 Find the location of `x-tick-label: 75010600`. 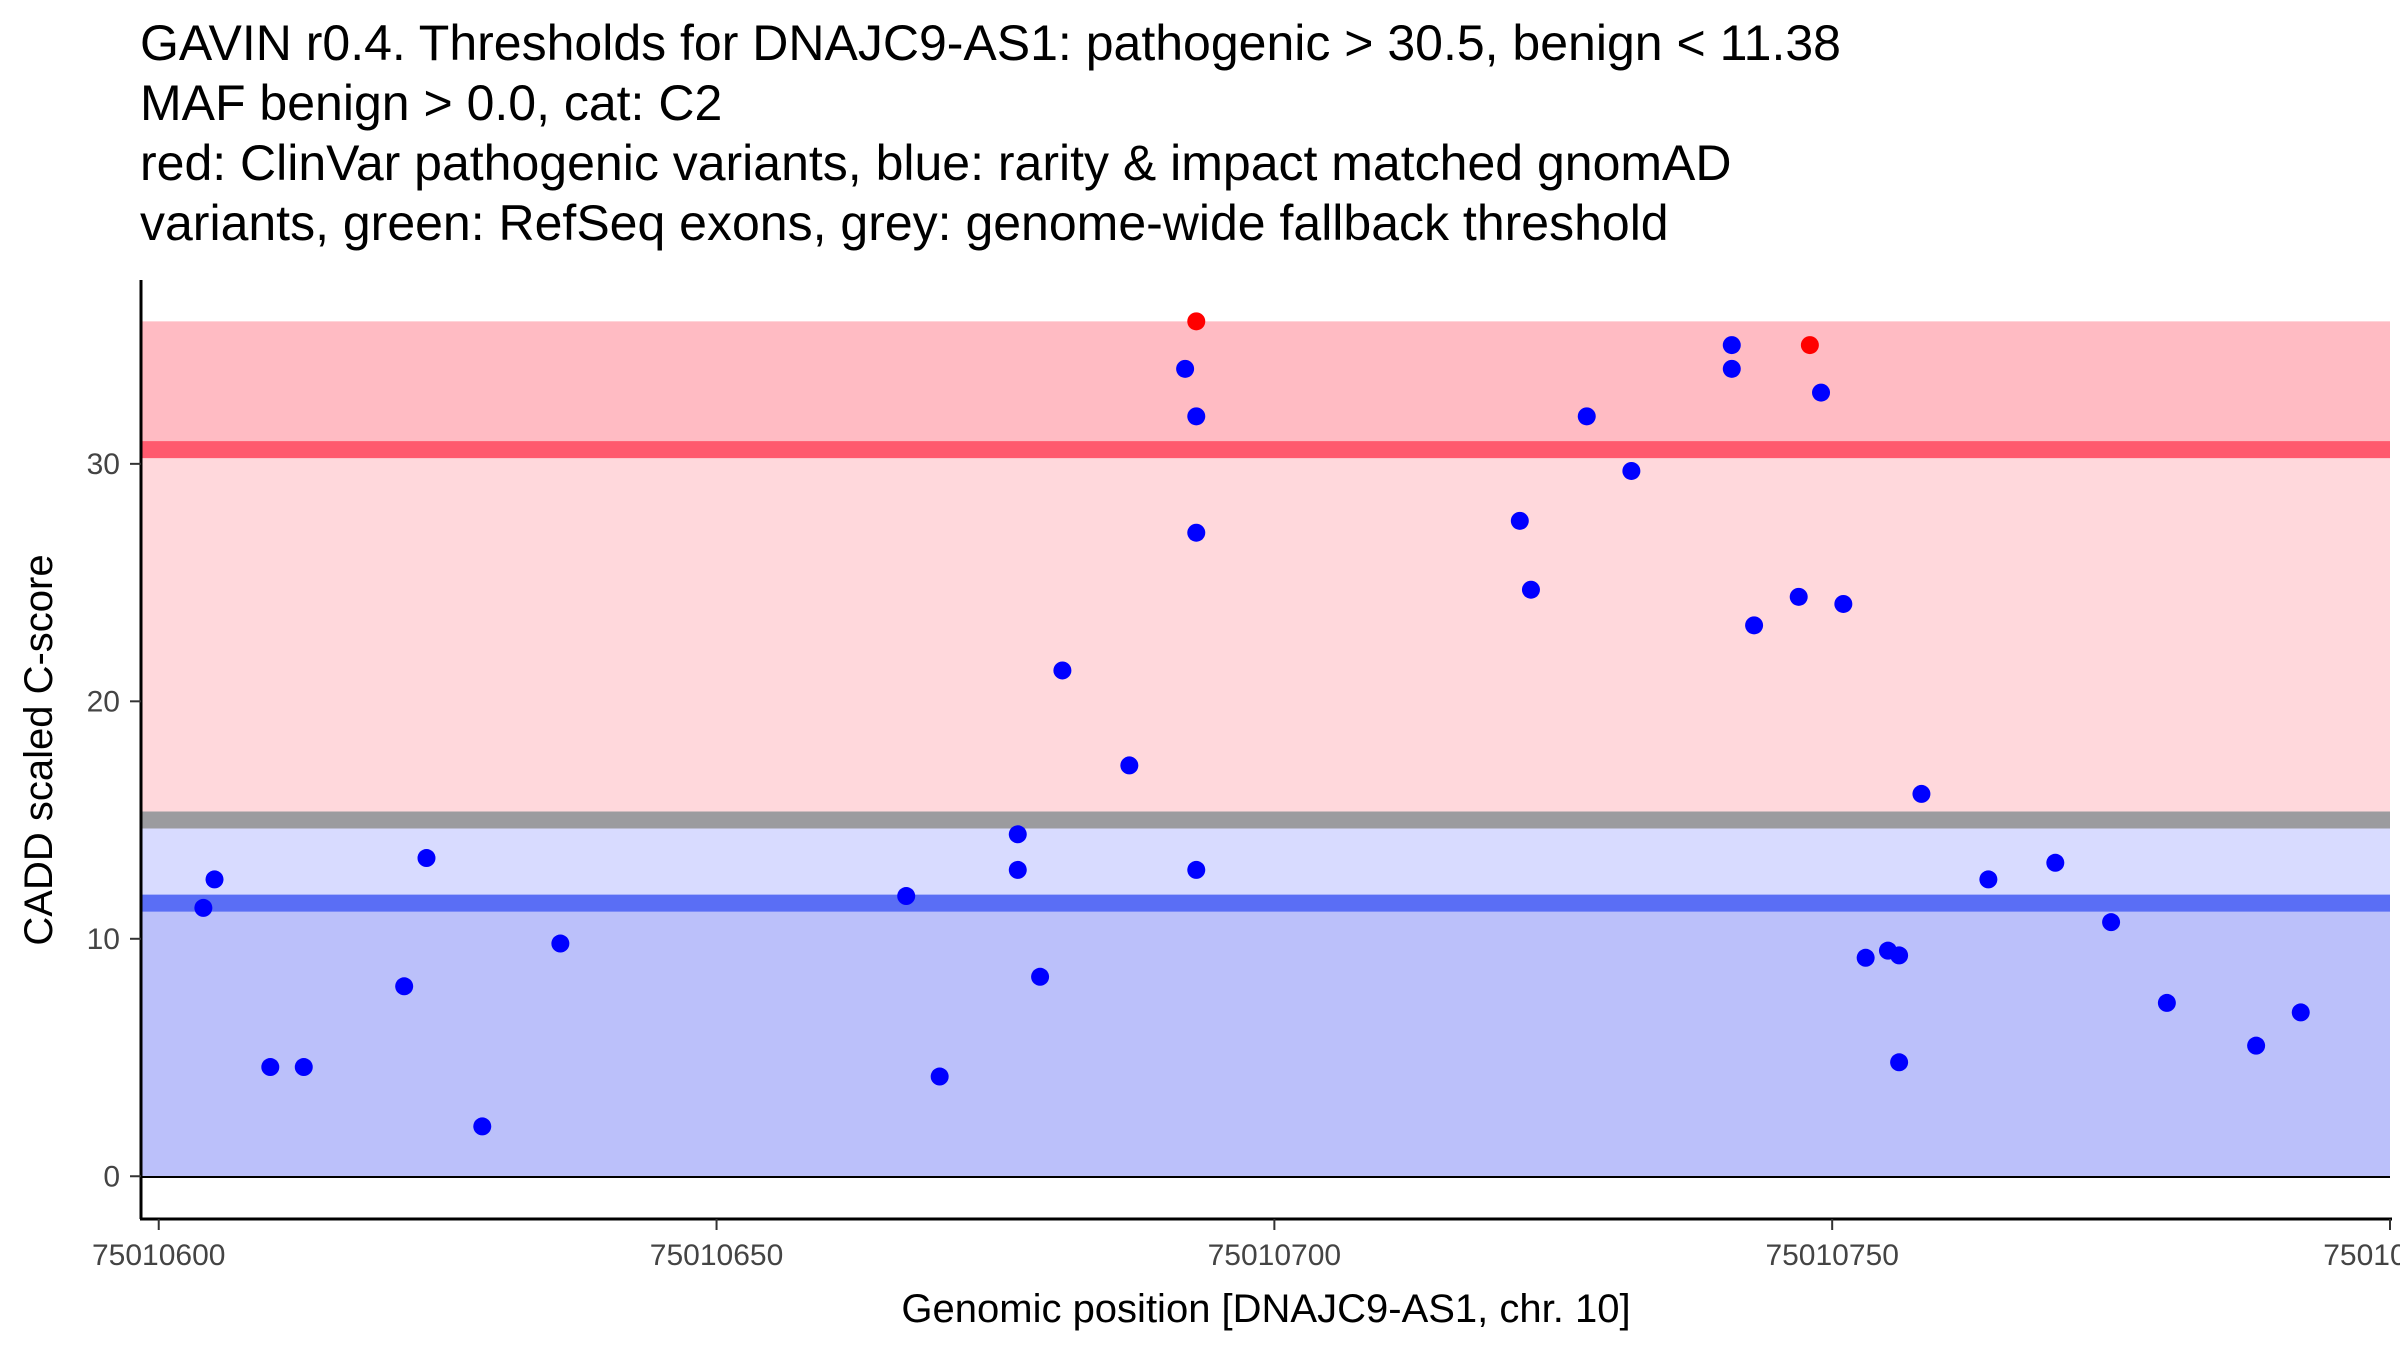

x-tick-label: 75010600 is located at coordinates (158, 1255).